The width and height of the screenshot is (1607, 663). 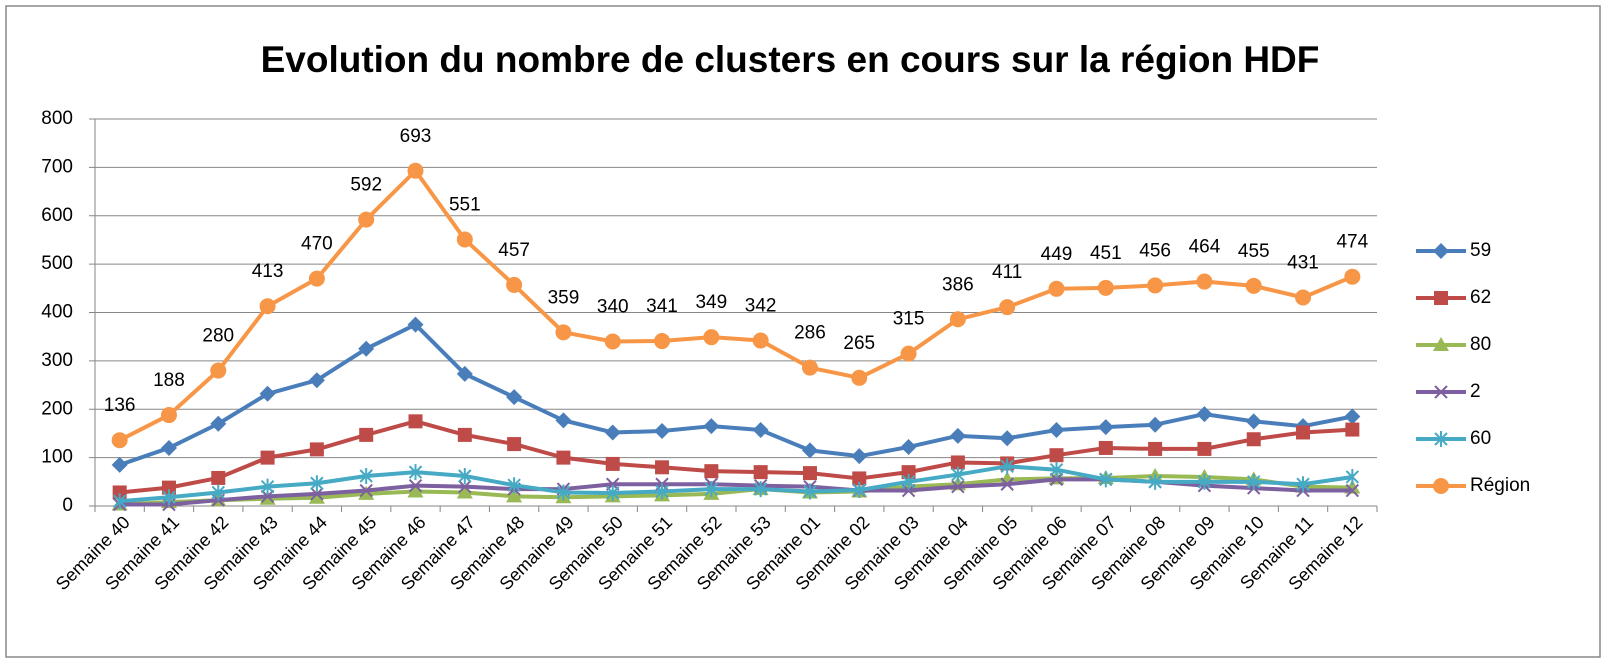 I want to click on legend-label: 60, so click(x=1480, y=438).